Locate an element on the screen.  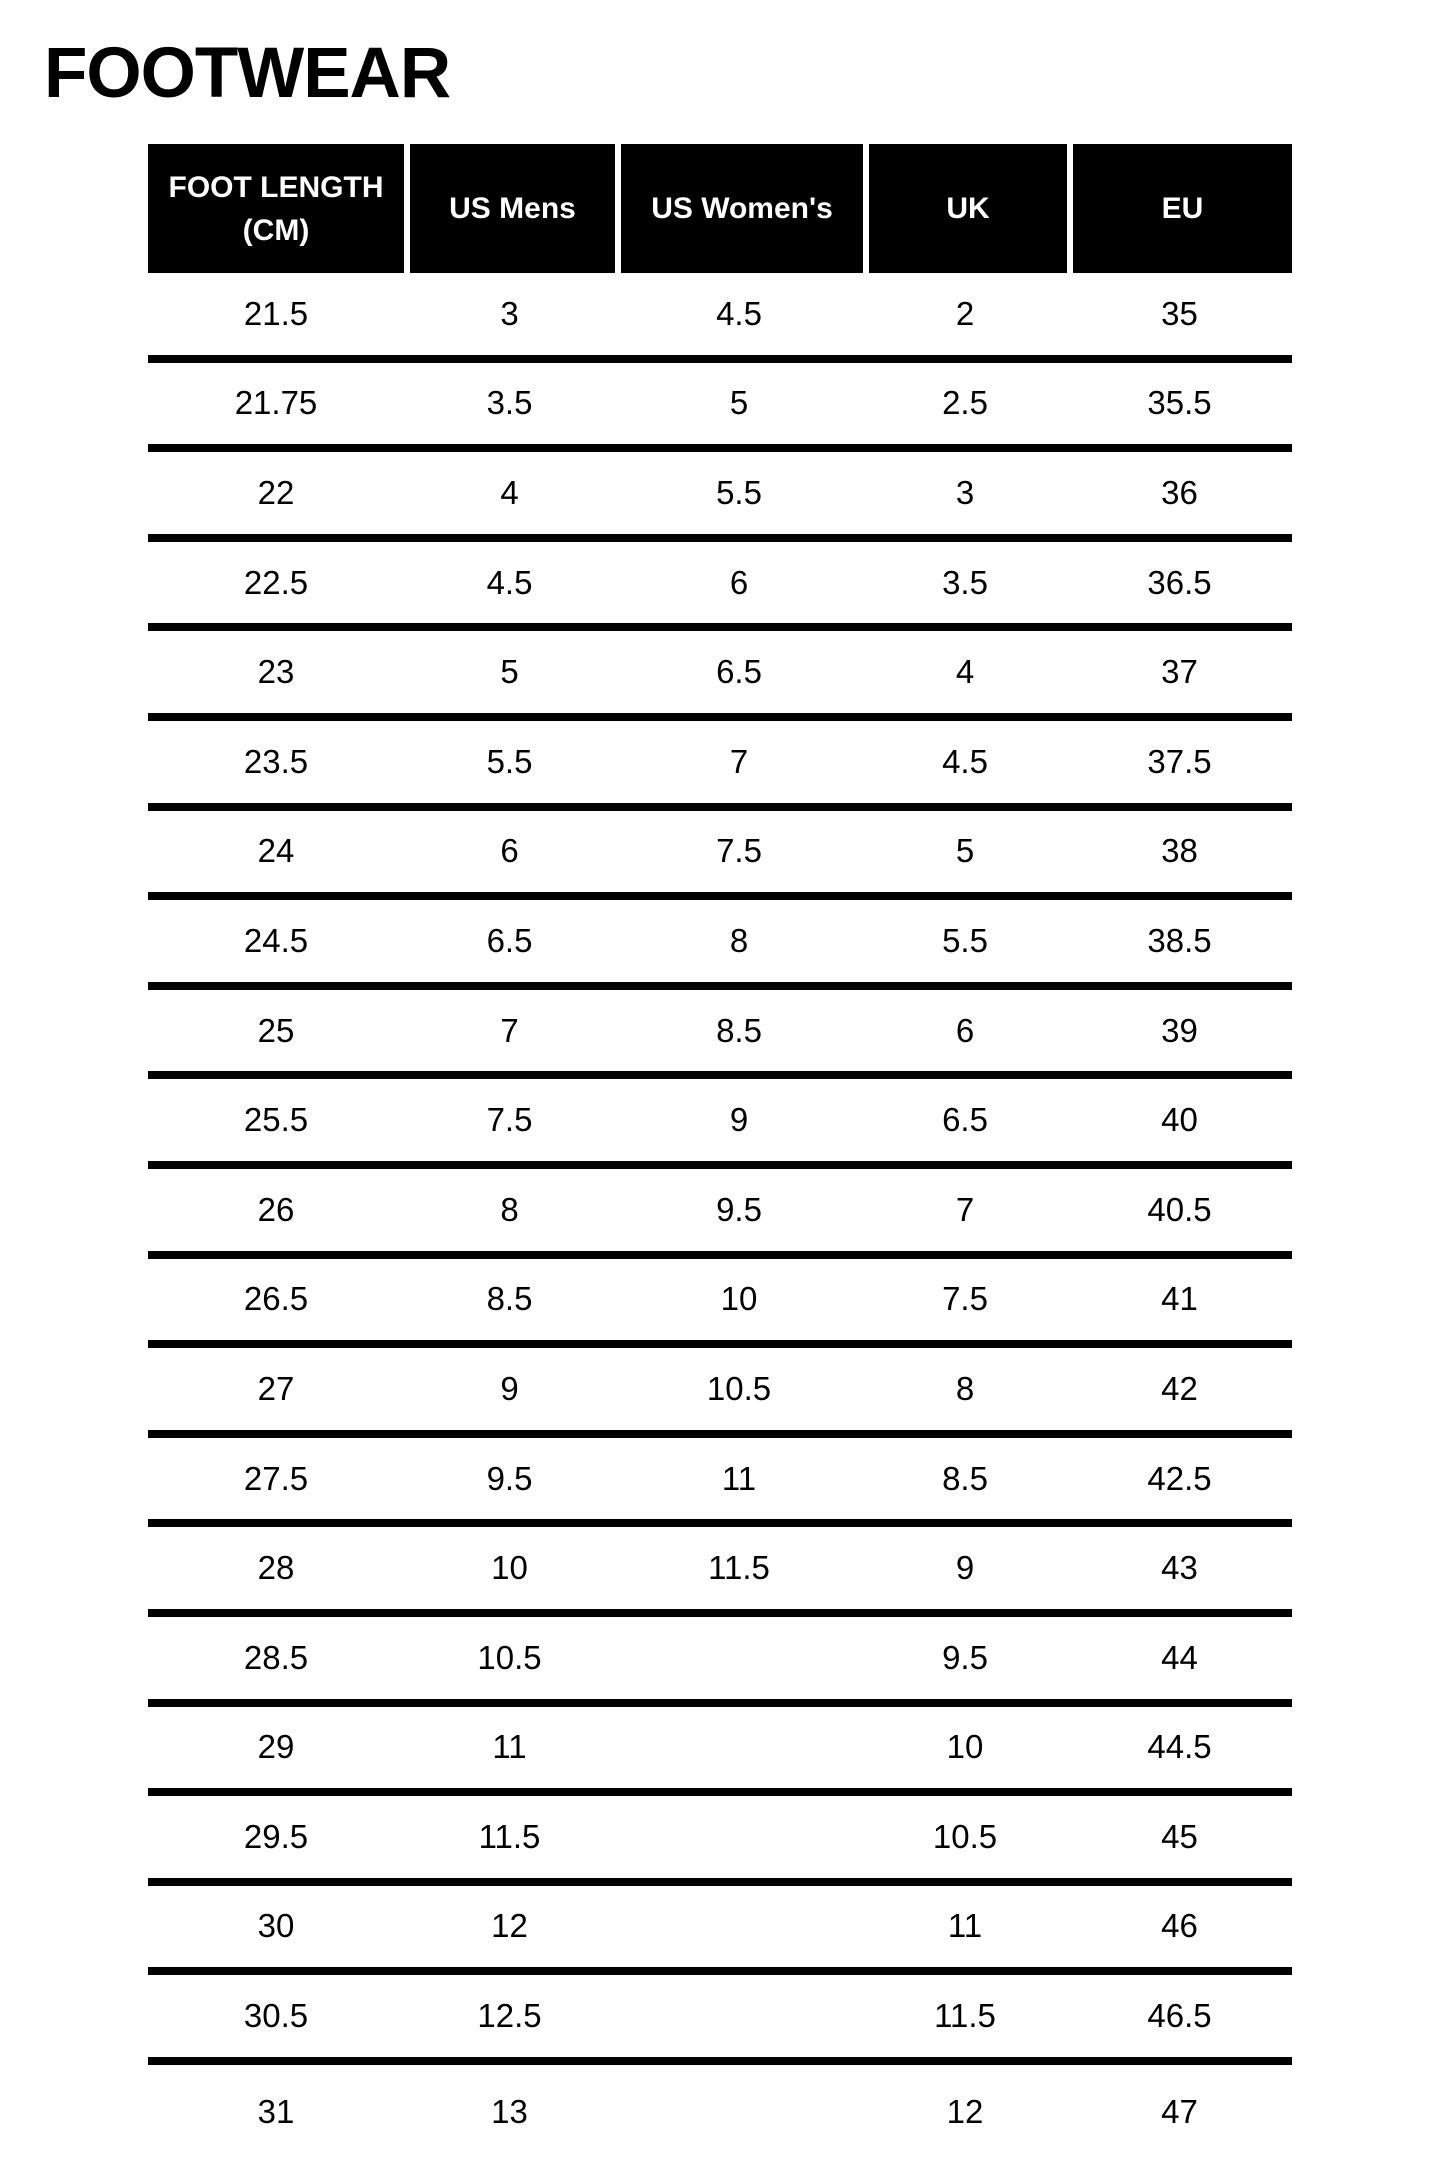
table-cell: 30.5 is located at coordinates (276, 2016).